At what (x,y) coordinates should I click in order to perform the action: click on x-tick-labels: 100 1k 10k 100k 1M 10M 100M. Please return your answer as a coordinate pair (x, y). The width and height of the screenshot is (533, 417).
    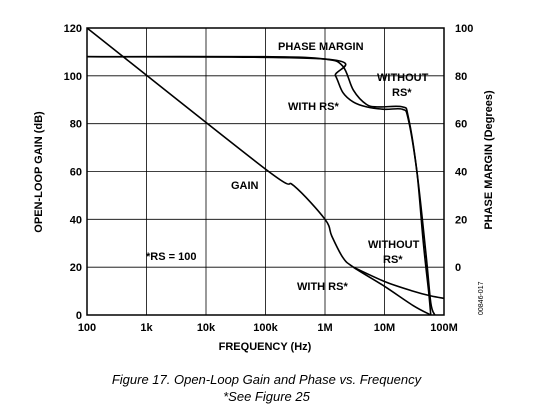
    Looking at the image, I should click on (268, 328).